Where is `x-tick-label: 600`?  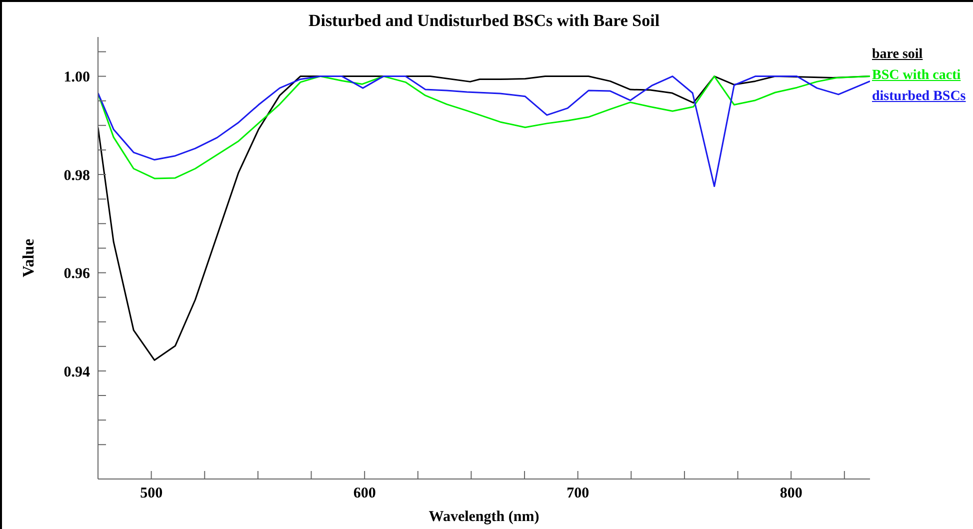
x-tick-label: 600 is located at coordinates (364, 494).